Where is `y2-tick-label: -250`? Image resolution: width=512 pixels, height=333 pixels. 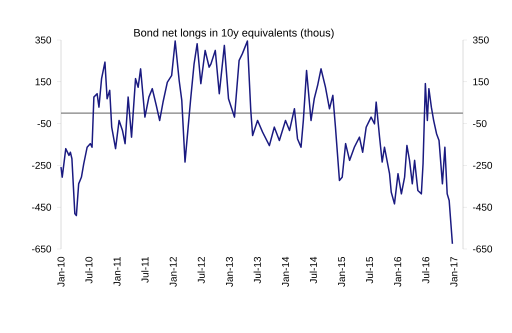
y2-tick-label: -250 is located at coordinates (482, 165).